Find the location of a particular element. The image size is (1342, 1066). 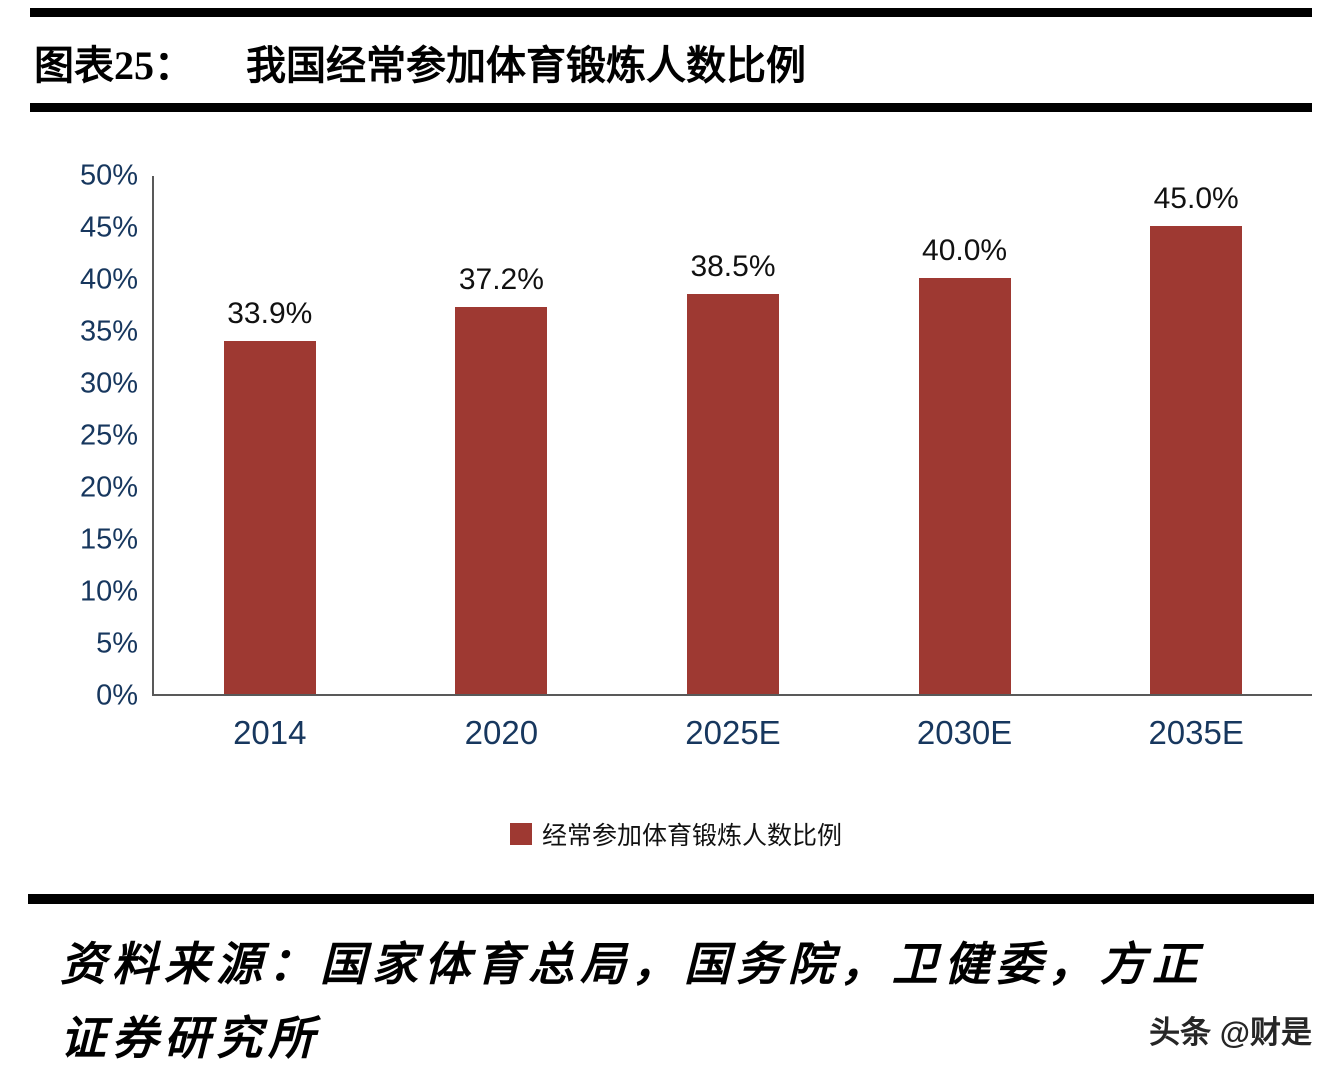

watermark: 头条 @财是 is located at coordinates (1230, 1032).